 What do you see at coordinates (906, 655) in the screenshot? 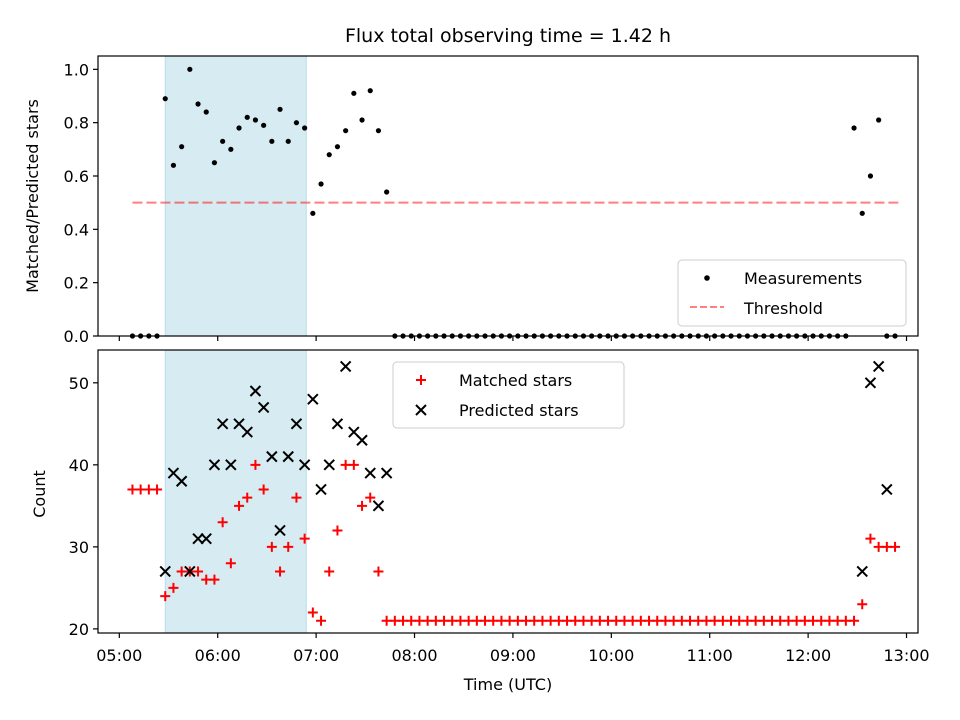
I see `x-tick-label: 13:00` at bounding box center [906, 655].